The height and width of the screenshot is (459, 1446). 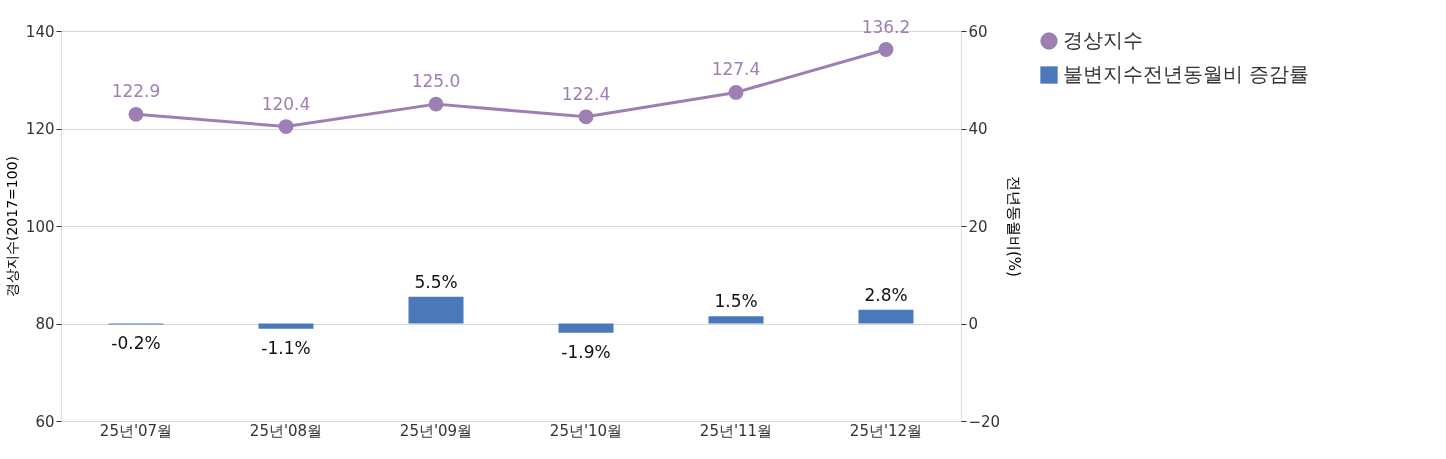 What do you see at coordinates (886, 294) in the screenshot?
I see `data-label: 2.8%` at bounding box center [886, 294].